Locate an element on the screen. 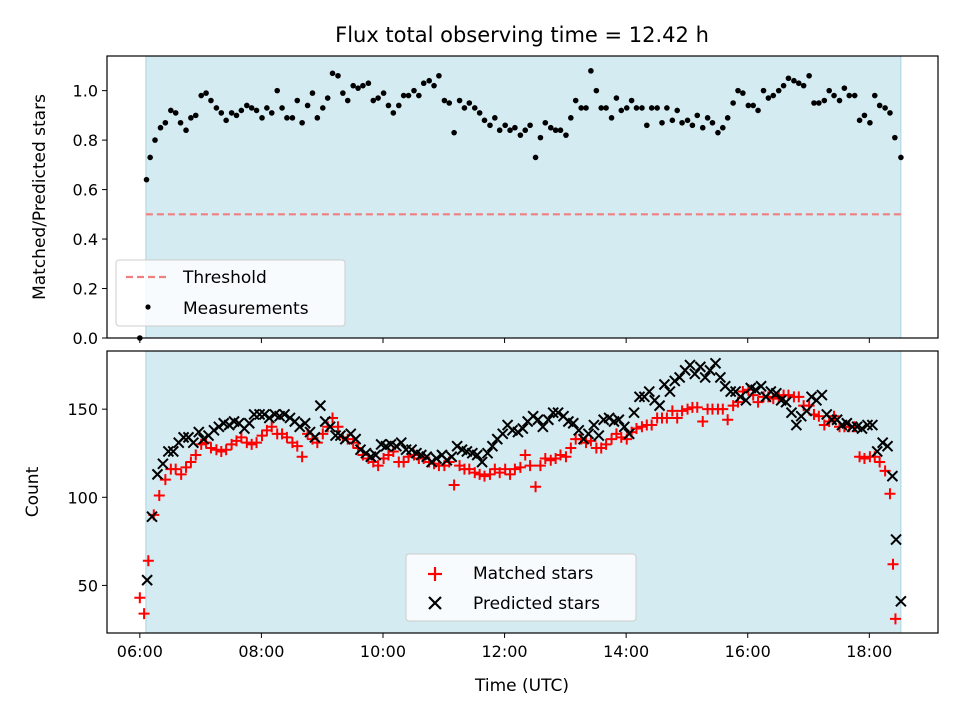 The height and width of the screenshot is (724, 960). measurements-legend-swatch is located at coordinates (148, 307).